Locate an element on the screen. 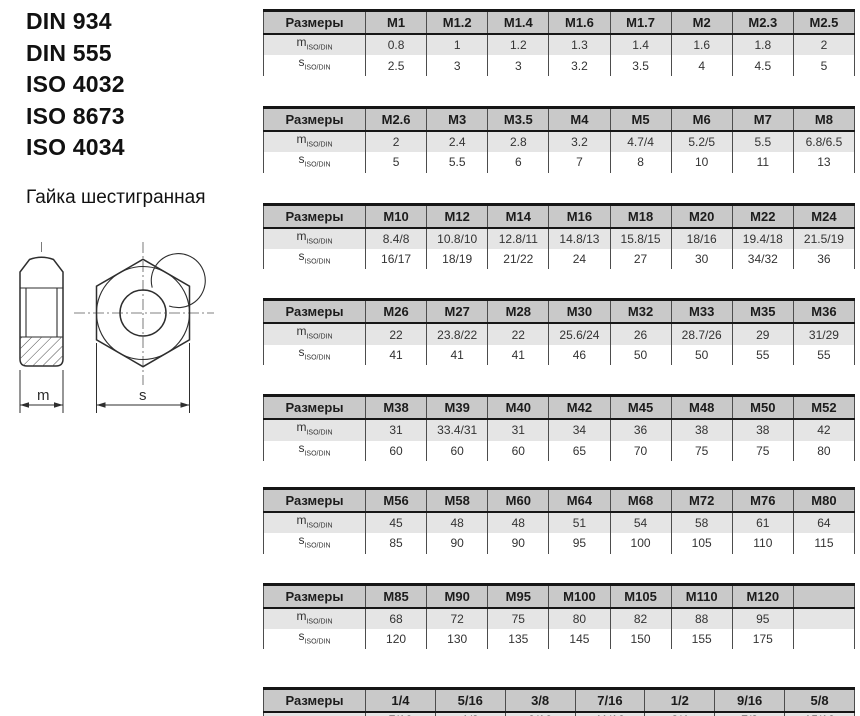 Image resolution: width=860 pixels, height=716 pixels. value-cell: 8.4/8 is located at coordinates (396, 238).